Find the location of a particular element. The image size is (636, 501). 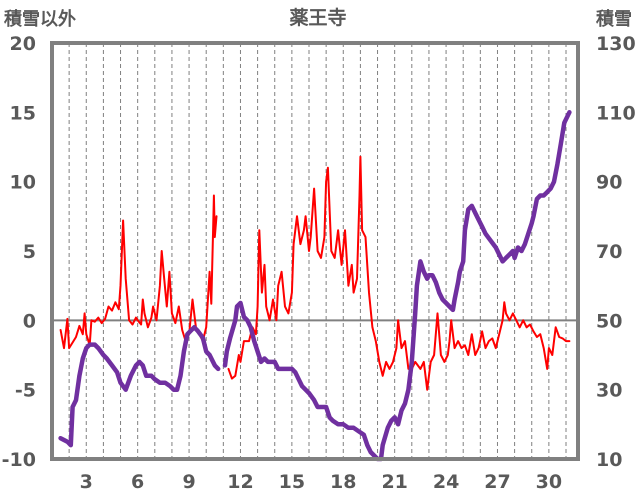

y-tick-left: -5 is located at coordinates (25, 391).